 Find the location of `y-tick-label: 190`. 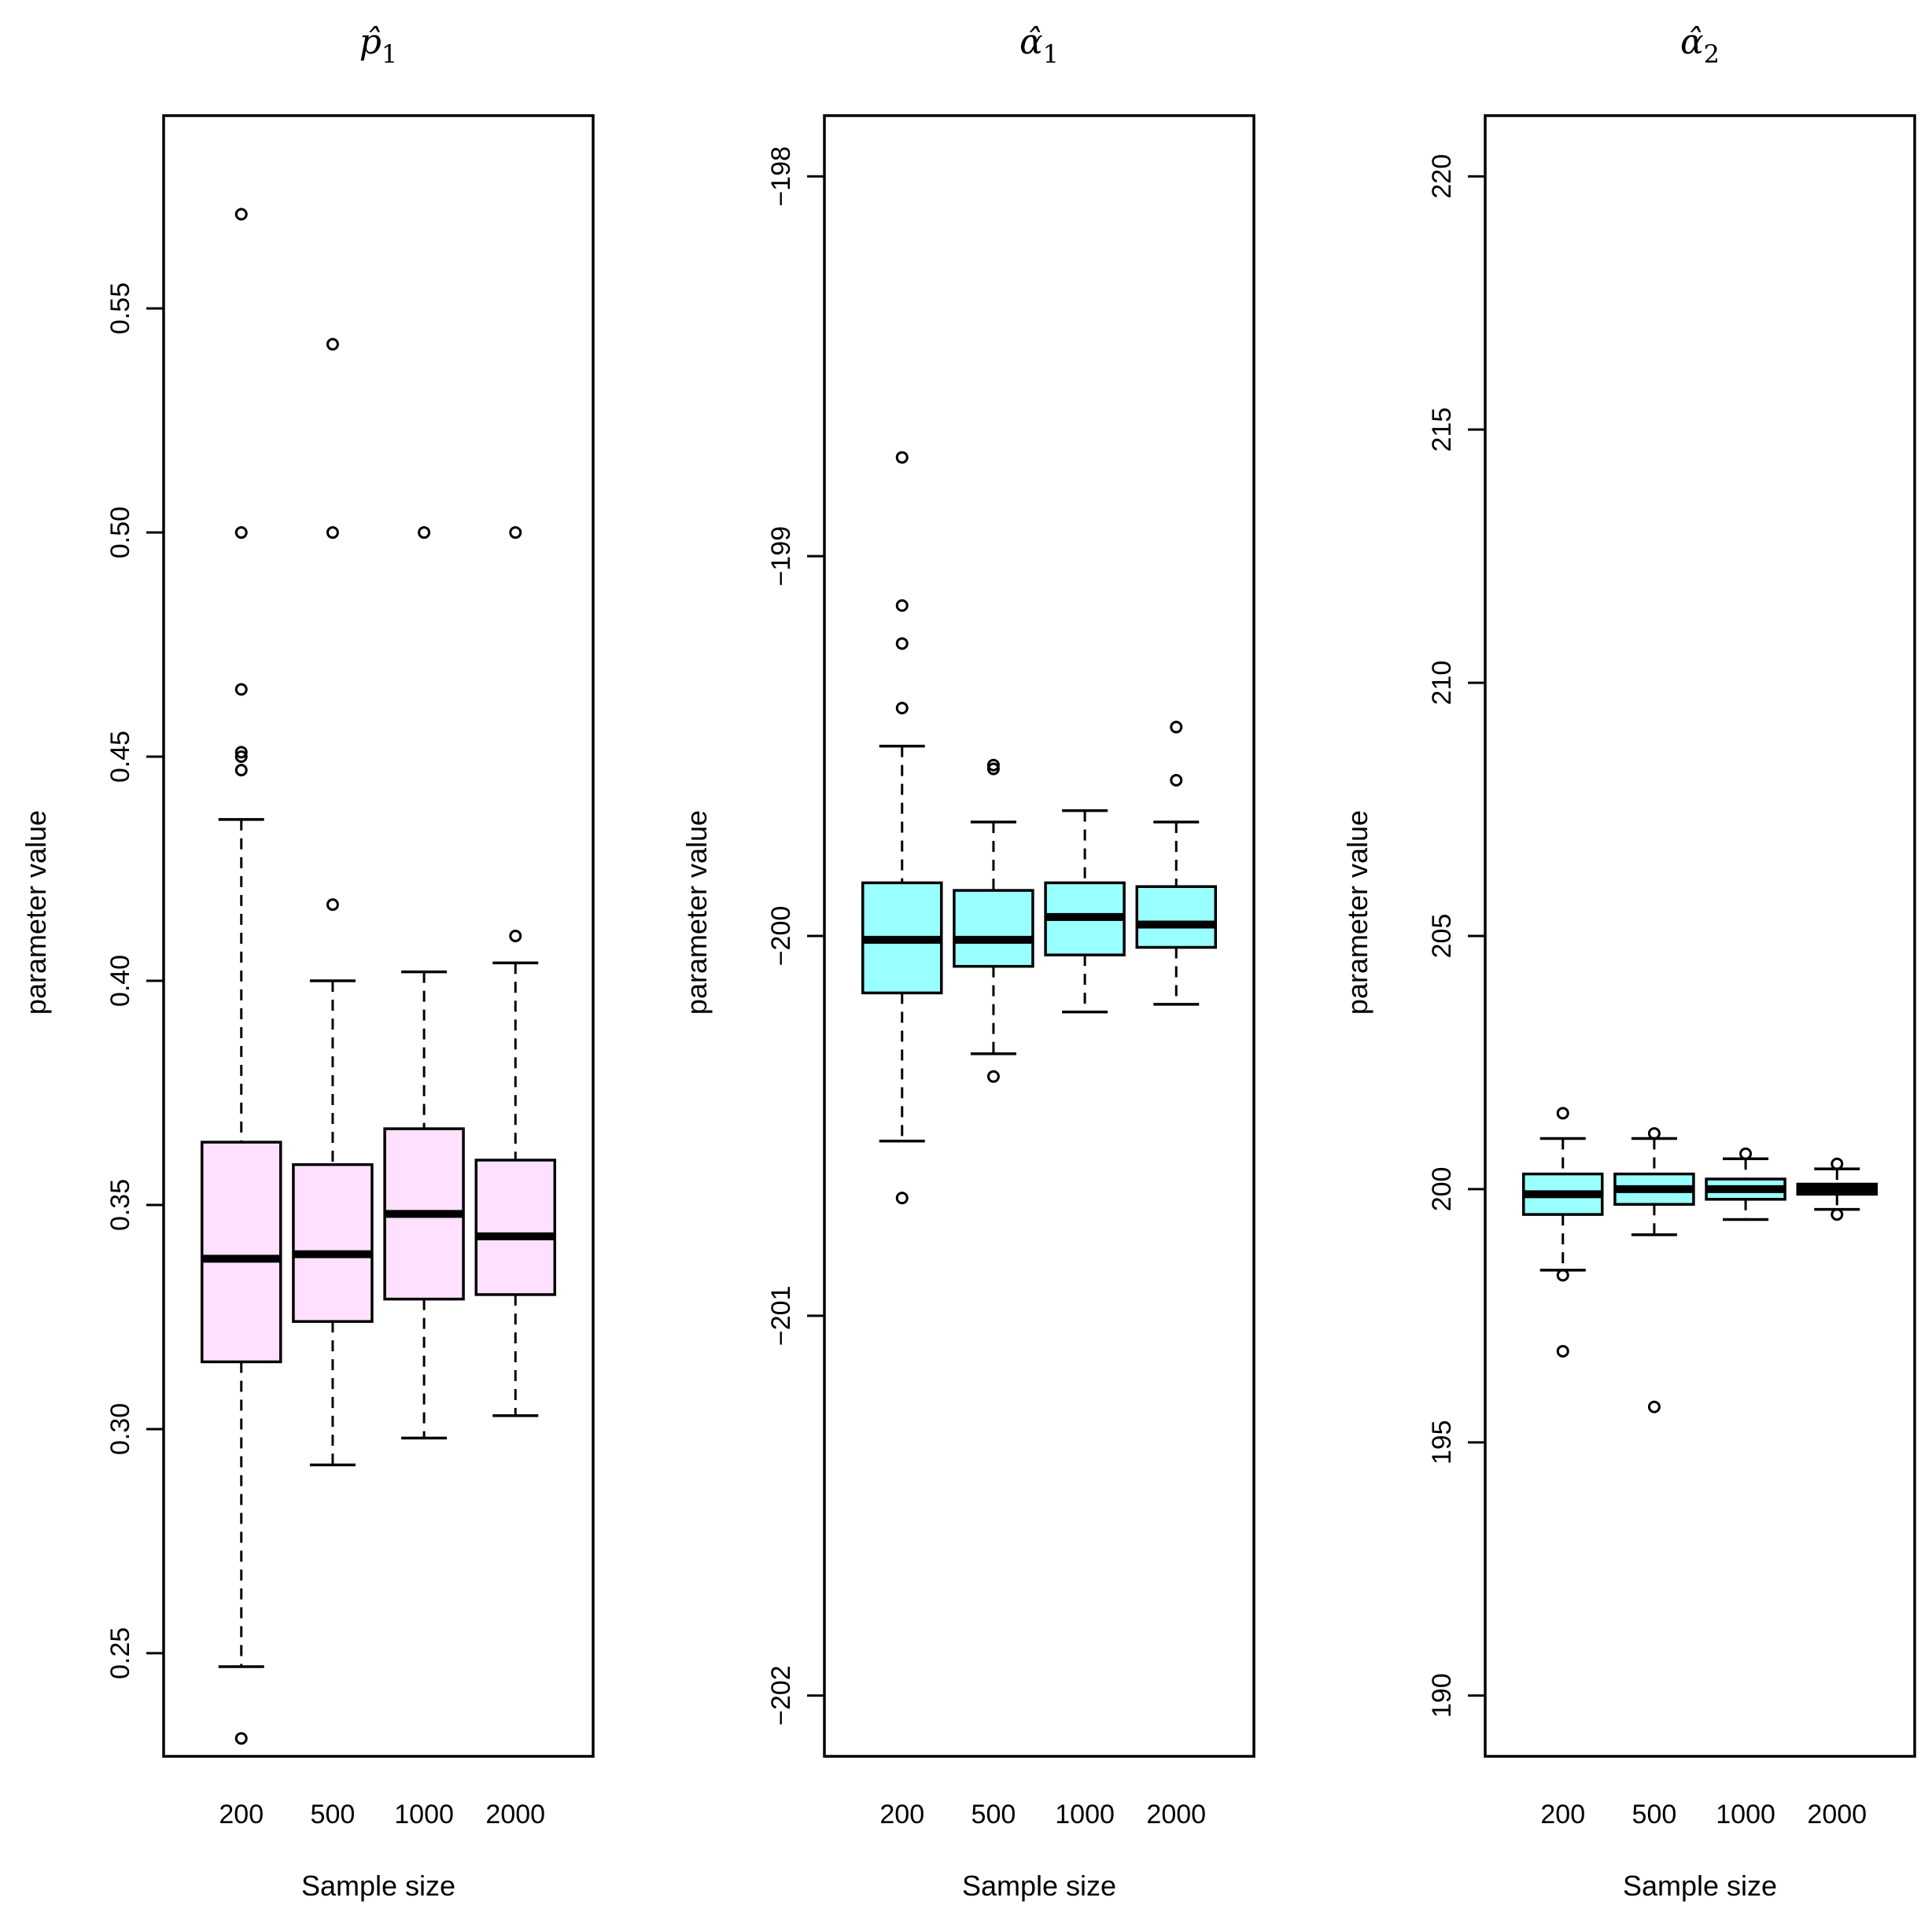

y-tick-label: 190 is located at coordinates (1442, 1695).